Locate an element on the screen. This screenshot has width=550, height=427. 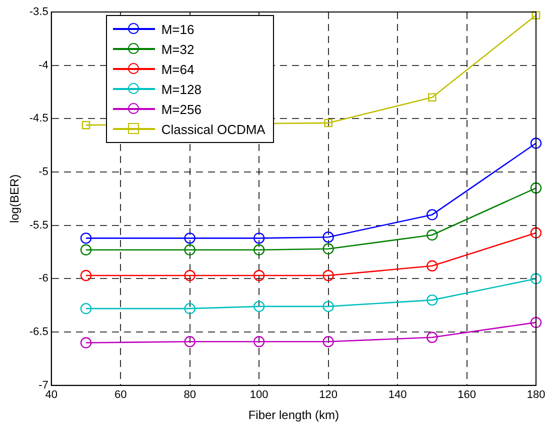
legend-label: Classical OCDMA is located at coordinates (213, 129).